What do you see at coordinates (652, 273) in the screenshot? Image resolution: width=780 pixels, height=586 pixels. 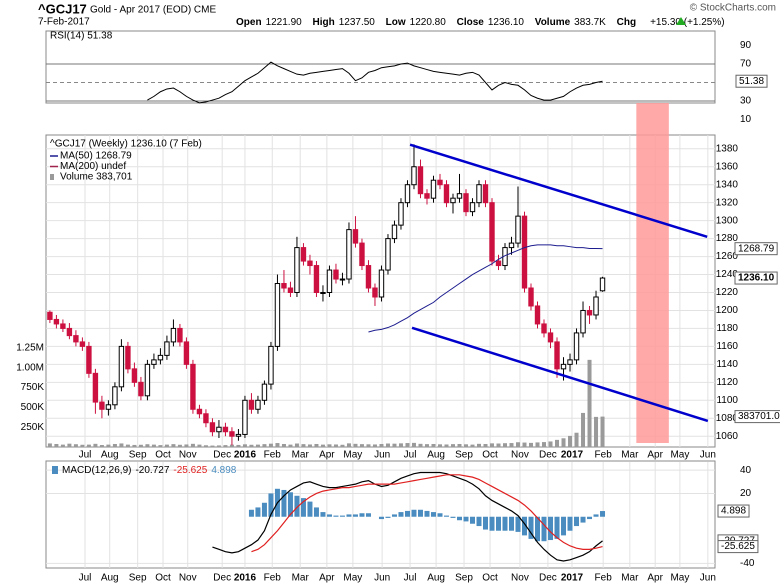 I see `highlight-zone` at bounding box center [652, 273].